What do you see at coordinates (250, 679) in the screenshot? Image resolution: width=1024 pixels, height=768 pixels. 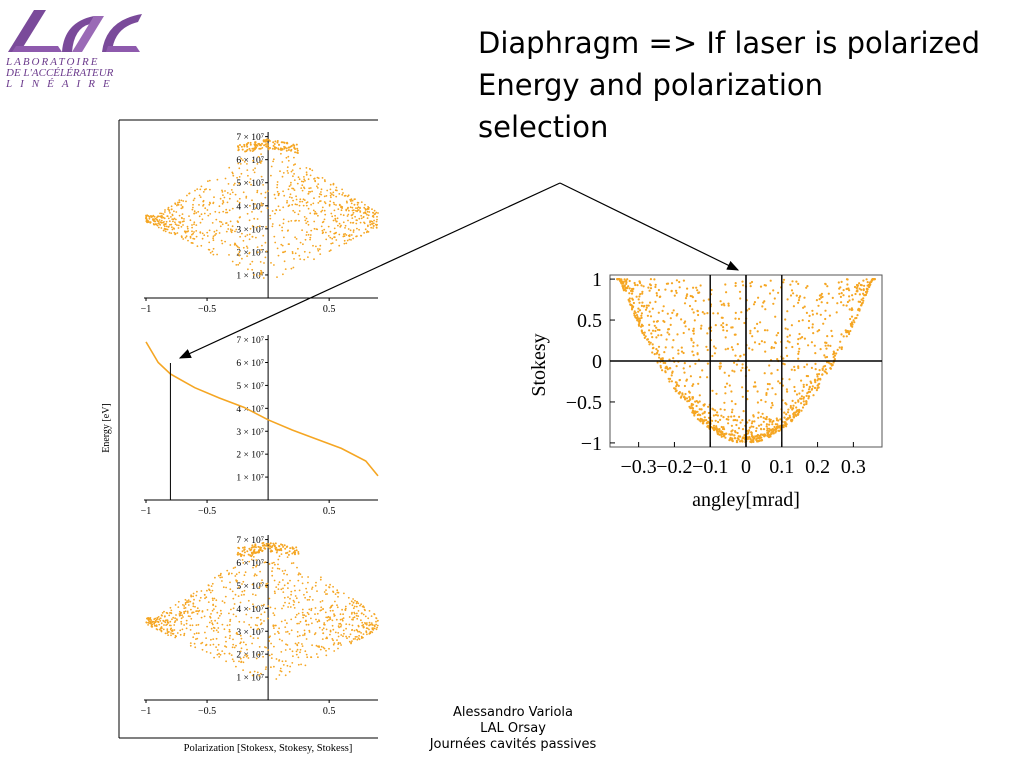 I see `y-tick-label: 1 × 10⁷` at bounding box center [250, 679].